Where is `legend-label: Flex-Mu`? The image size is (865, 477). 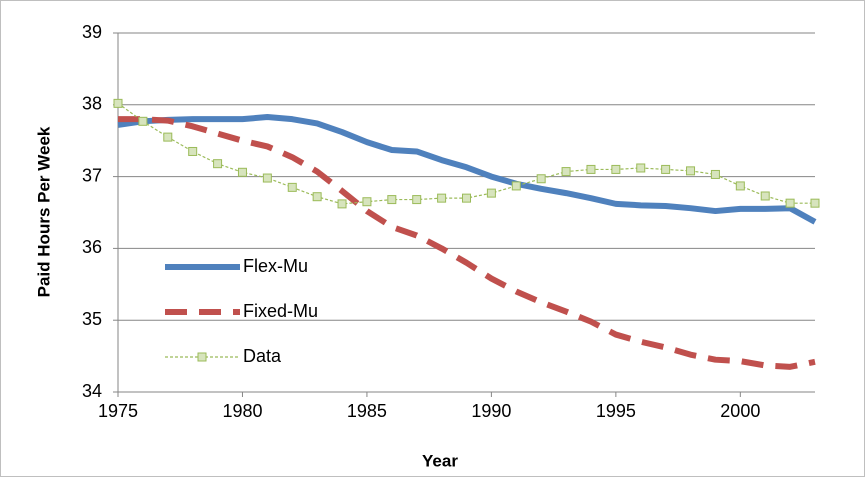 legend-label: Flex-Mu is located at coordinates (275, 266).